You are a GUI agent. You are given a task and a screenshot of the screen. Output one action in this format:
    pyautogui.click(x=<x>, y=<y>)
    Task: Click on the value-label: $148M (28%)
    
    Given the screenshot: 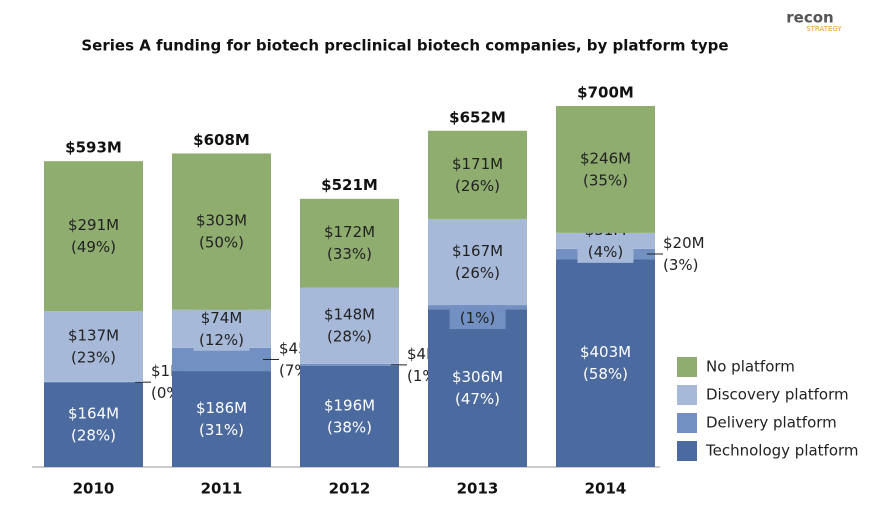 What is the action you would take?
    pyautogui.click(x=349, y=325)
    